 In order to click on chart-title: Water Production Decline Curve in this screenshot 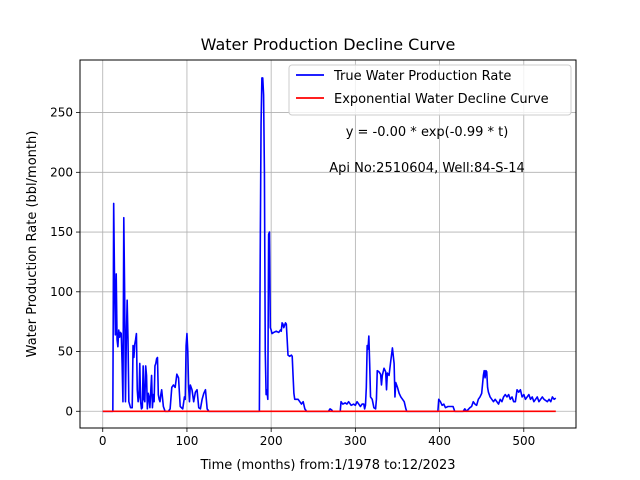, I will do `click(328, 44)`.